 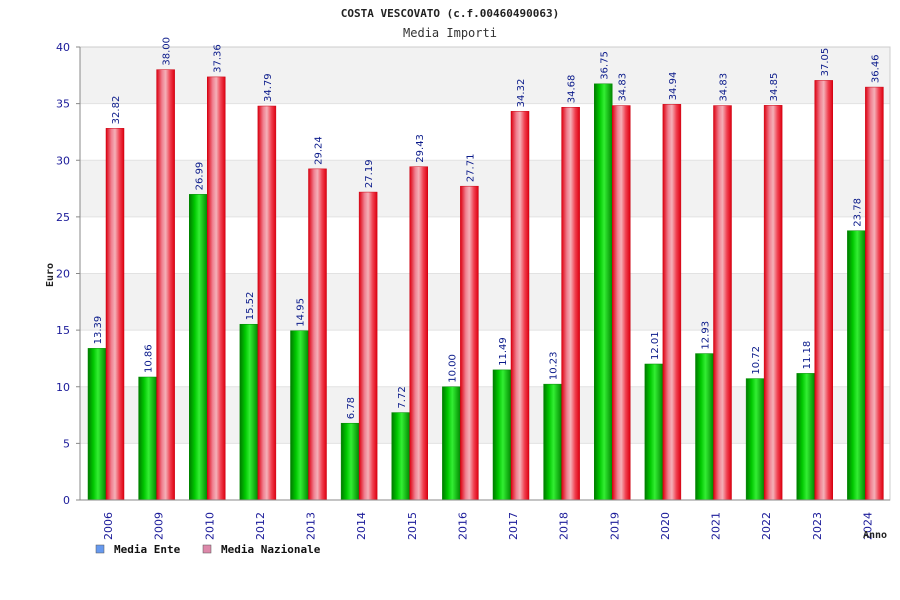 What do you see at coordinates (260, 526) in the screenshot?
I see `x-tick-label: 2012` at bounding box center [260, 526].